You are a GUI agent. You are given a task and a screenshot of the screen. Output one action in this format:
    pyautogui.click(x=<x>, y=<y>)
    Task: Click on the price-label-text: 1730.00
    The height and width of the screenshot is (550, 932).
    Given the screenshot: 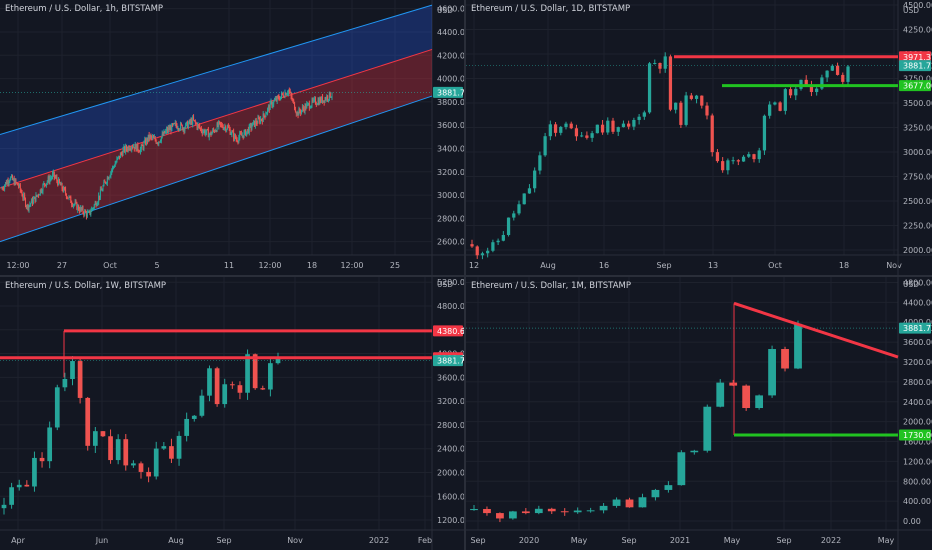 What is the action you would take?
    pyautogui.click(x=917, y=435)
    